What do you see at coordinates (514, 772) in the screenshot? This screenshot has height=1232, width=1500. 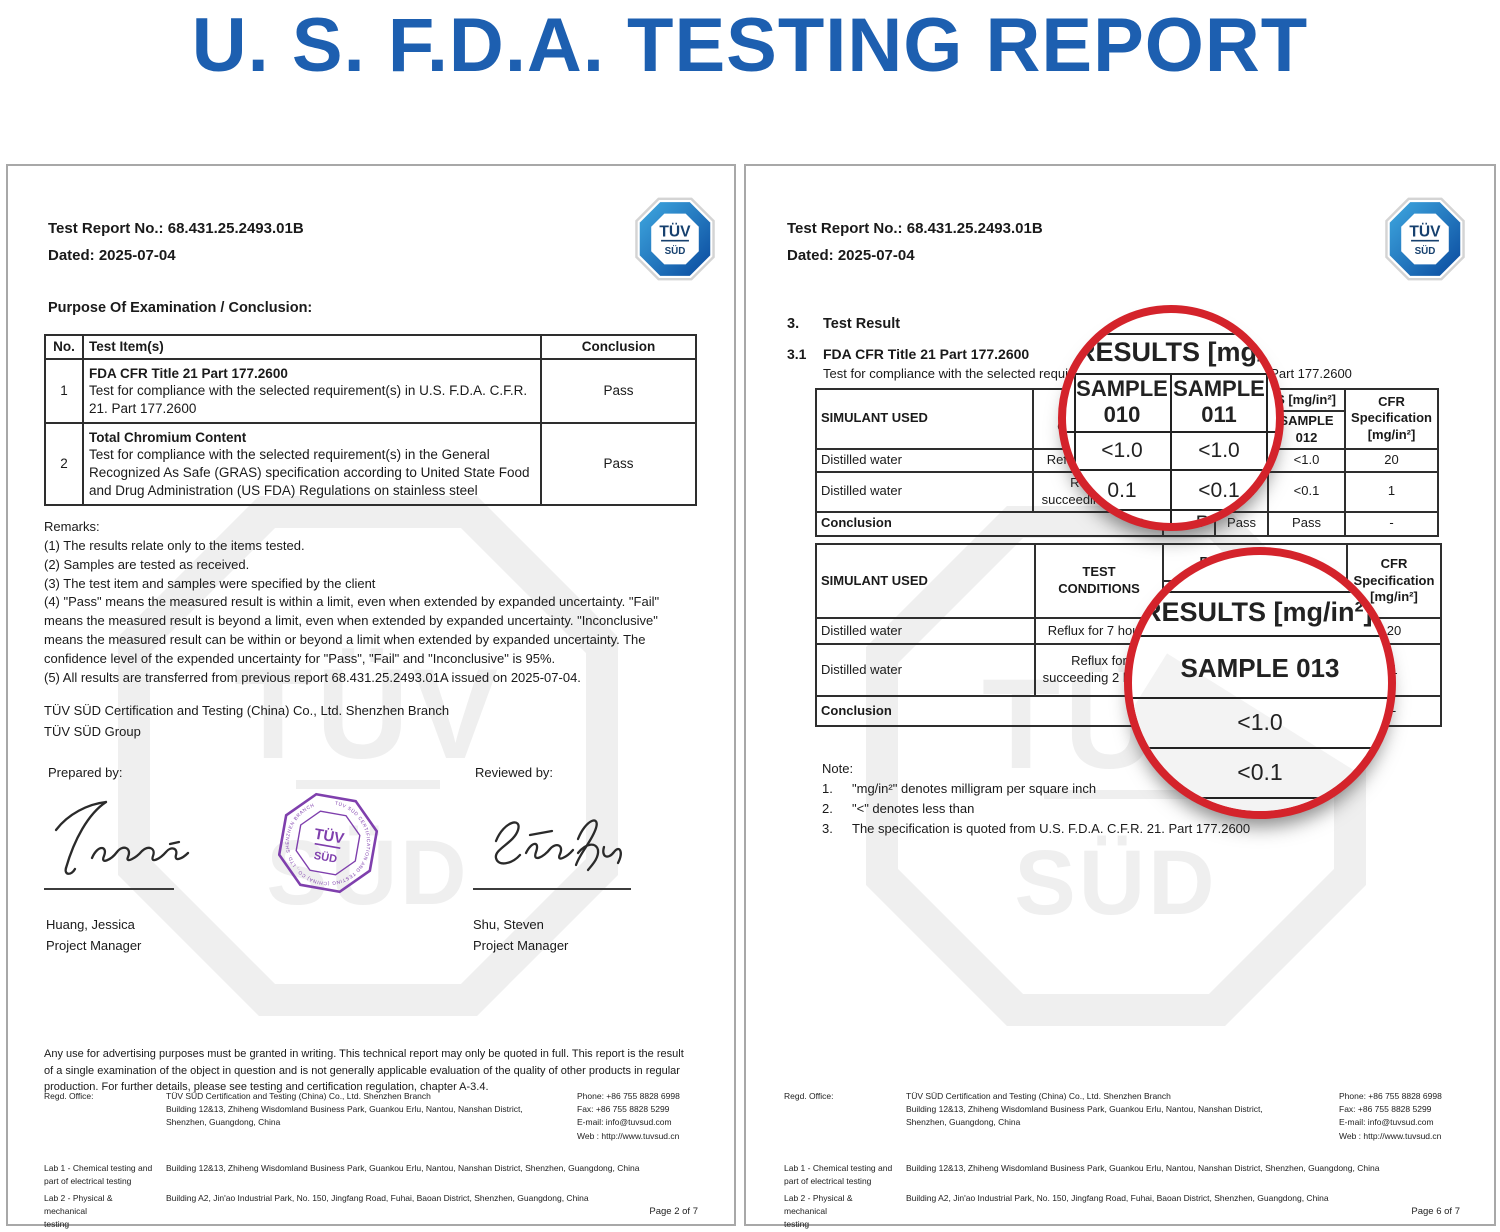 I see `reviewed-by-label: Reviewed by:` at bounding box center [514, 772].